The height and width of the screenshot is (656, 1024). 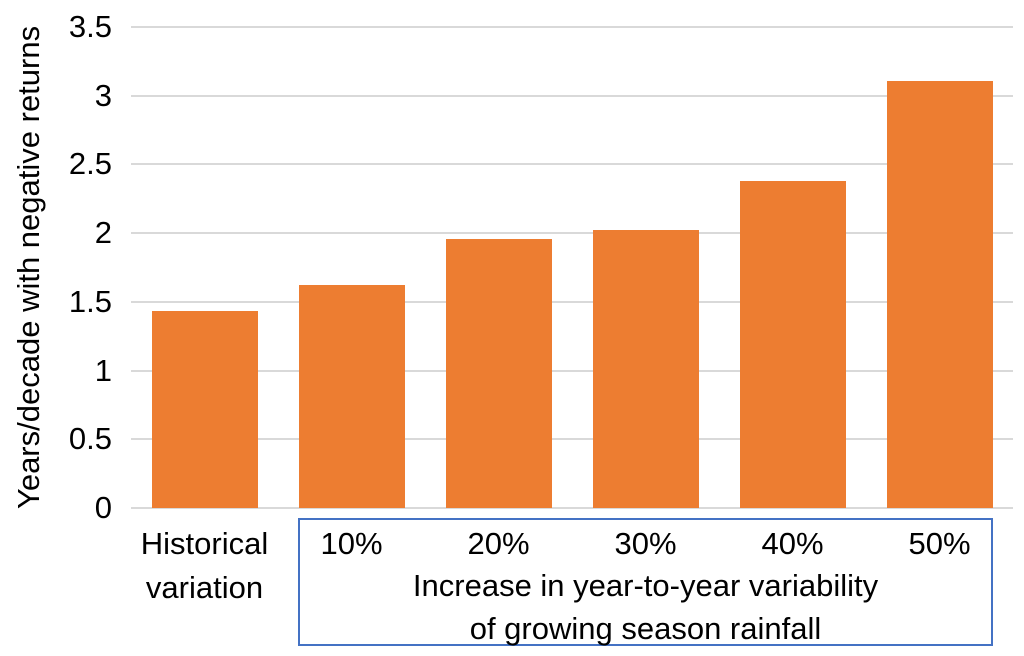 I want to click on y-tick-label: 1, so click(x=103, y=370).